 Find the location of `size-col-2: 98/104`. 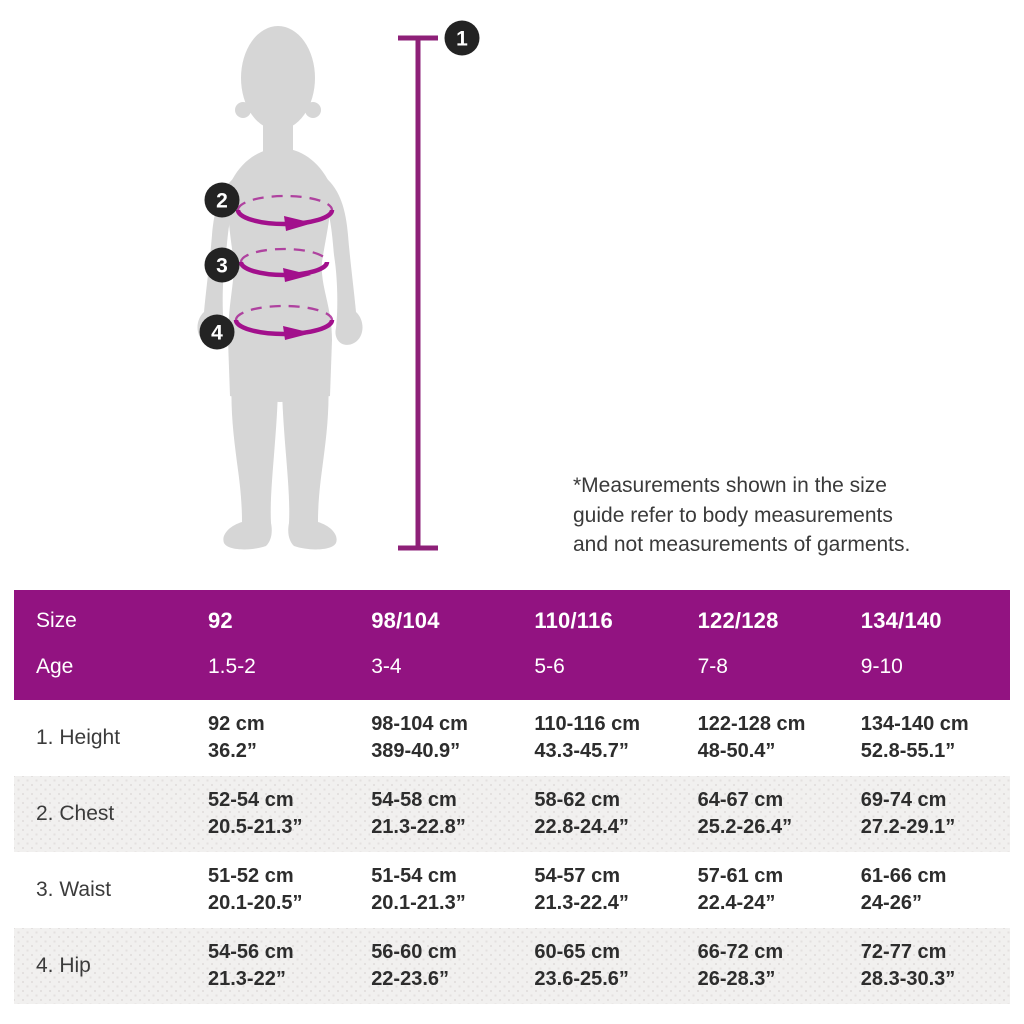

size-col-2: 98/104 is located at coordinates (405, 620).